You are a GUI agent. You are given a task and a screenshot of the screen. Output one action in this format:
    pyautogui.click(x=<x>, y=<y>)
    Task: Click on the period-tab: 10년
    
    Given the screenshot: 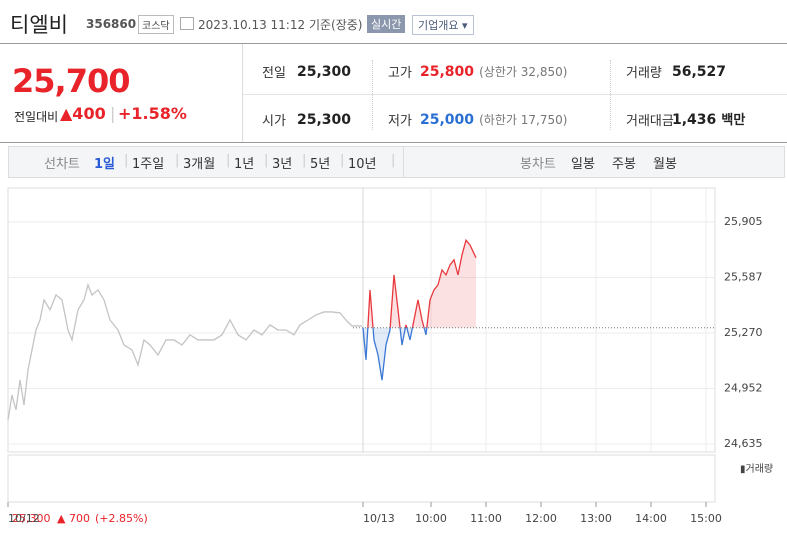 What is the action you would take?
    pyautogui.click(x=362, y=164)
    